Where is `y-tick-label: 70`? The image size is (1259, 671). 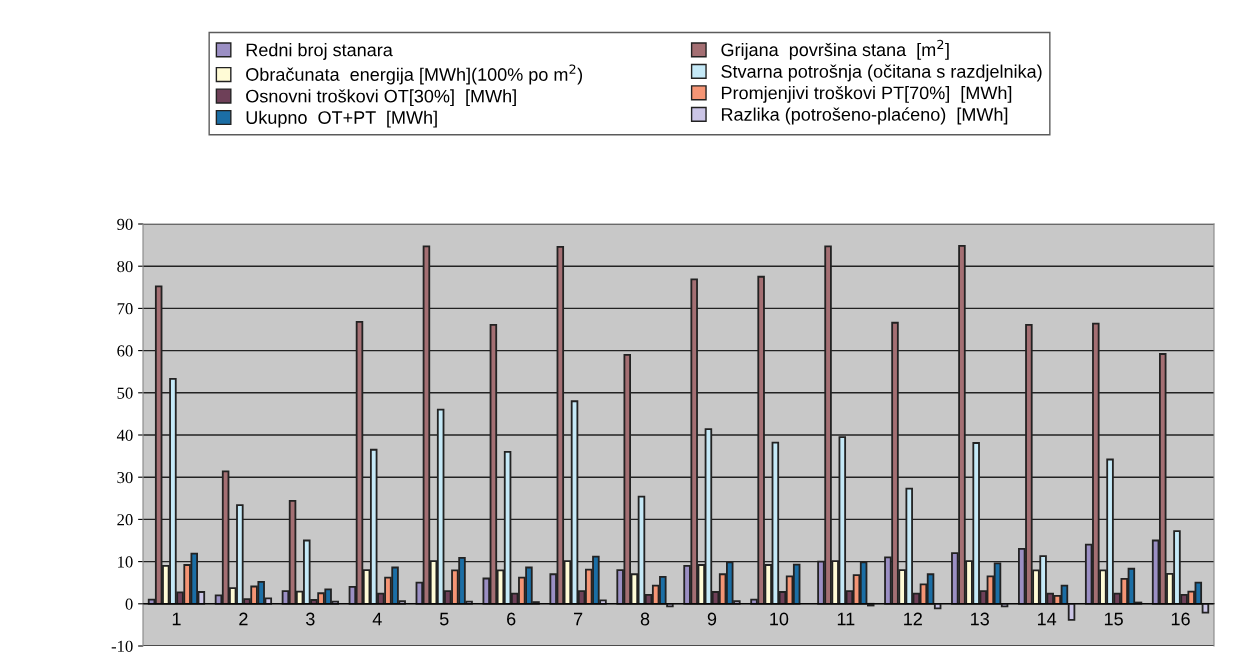 y-tick-label: 70 is located at coordinates (125, 309).